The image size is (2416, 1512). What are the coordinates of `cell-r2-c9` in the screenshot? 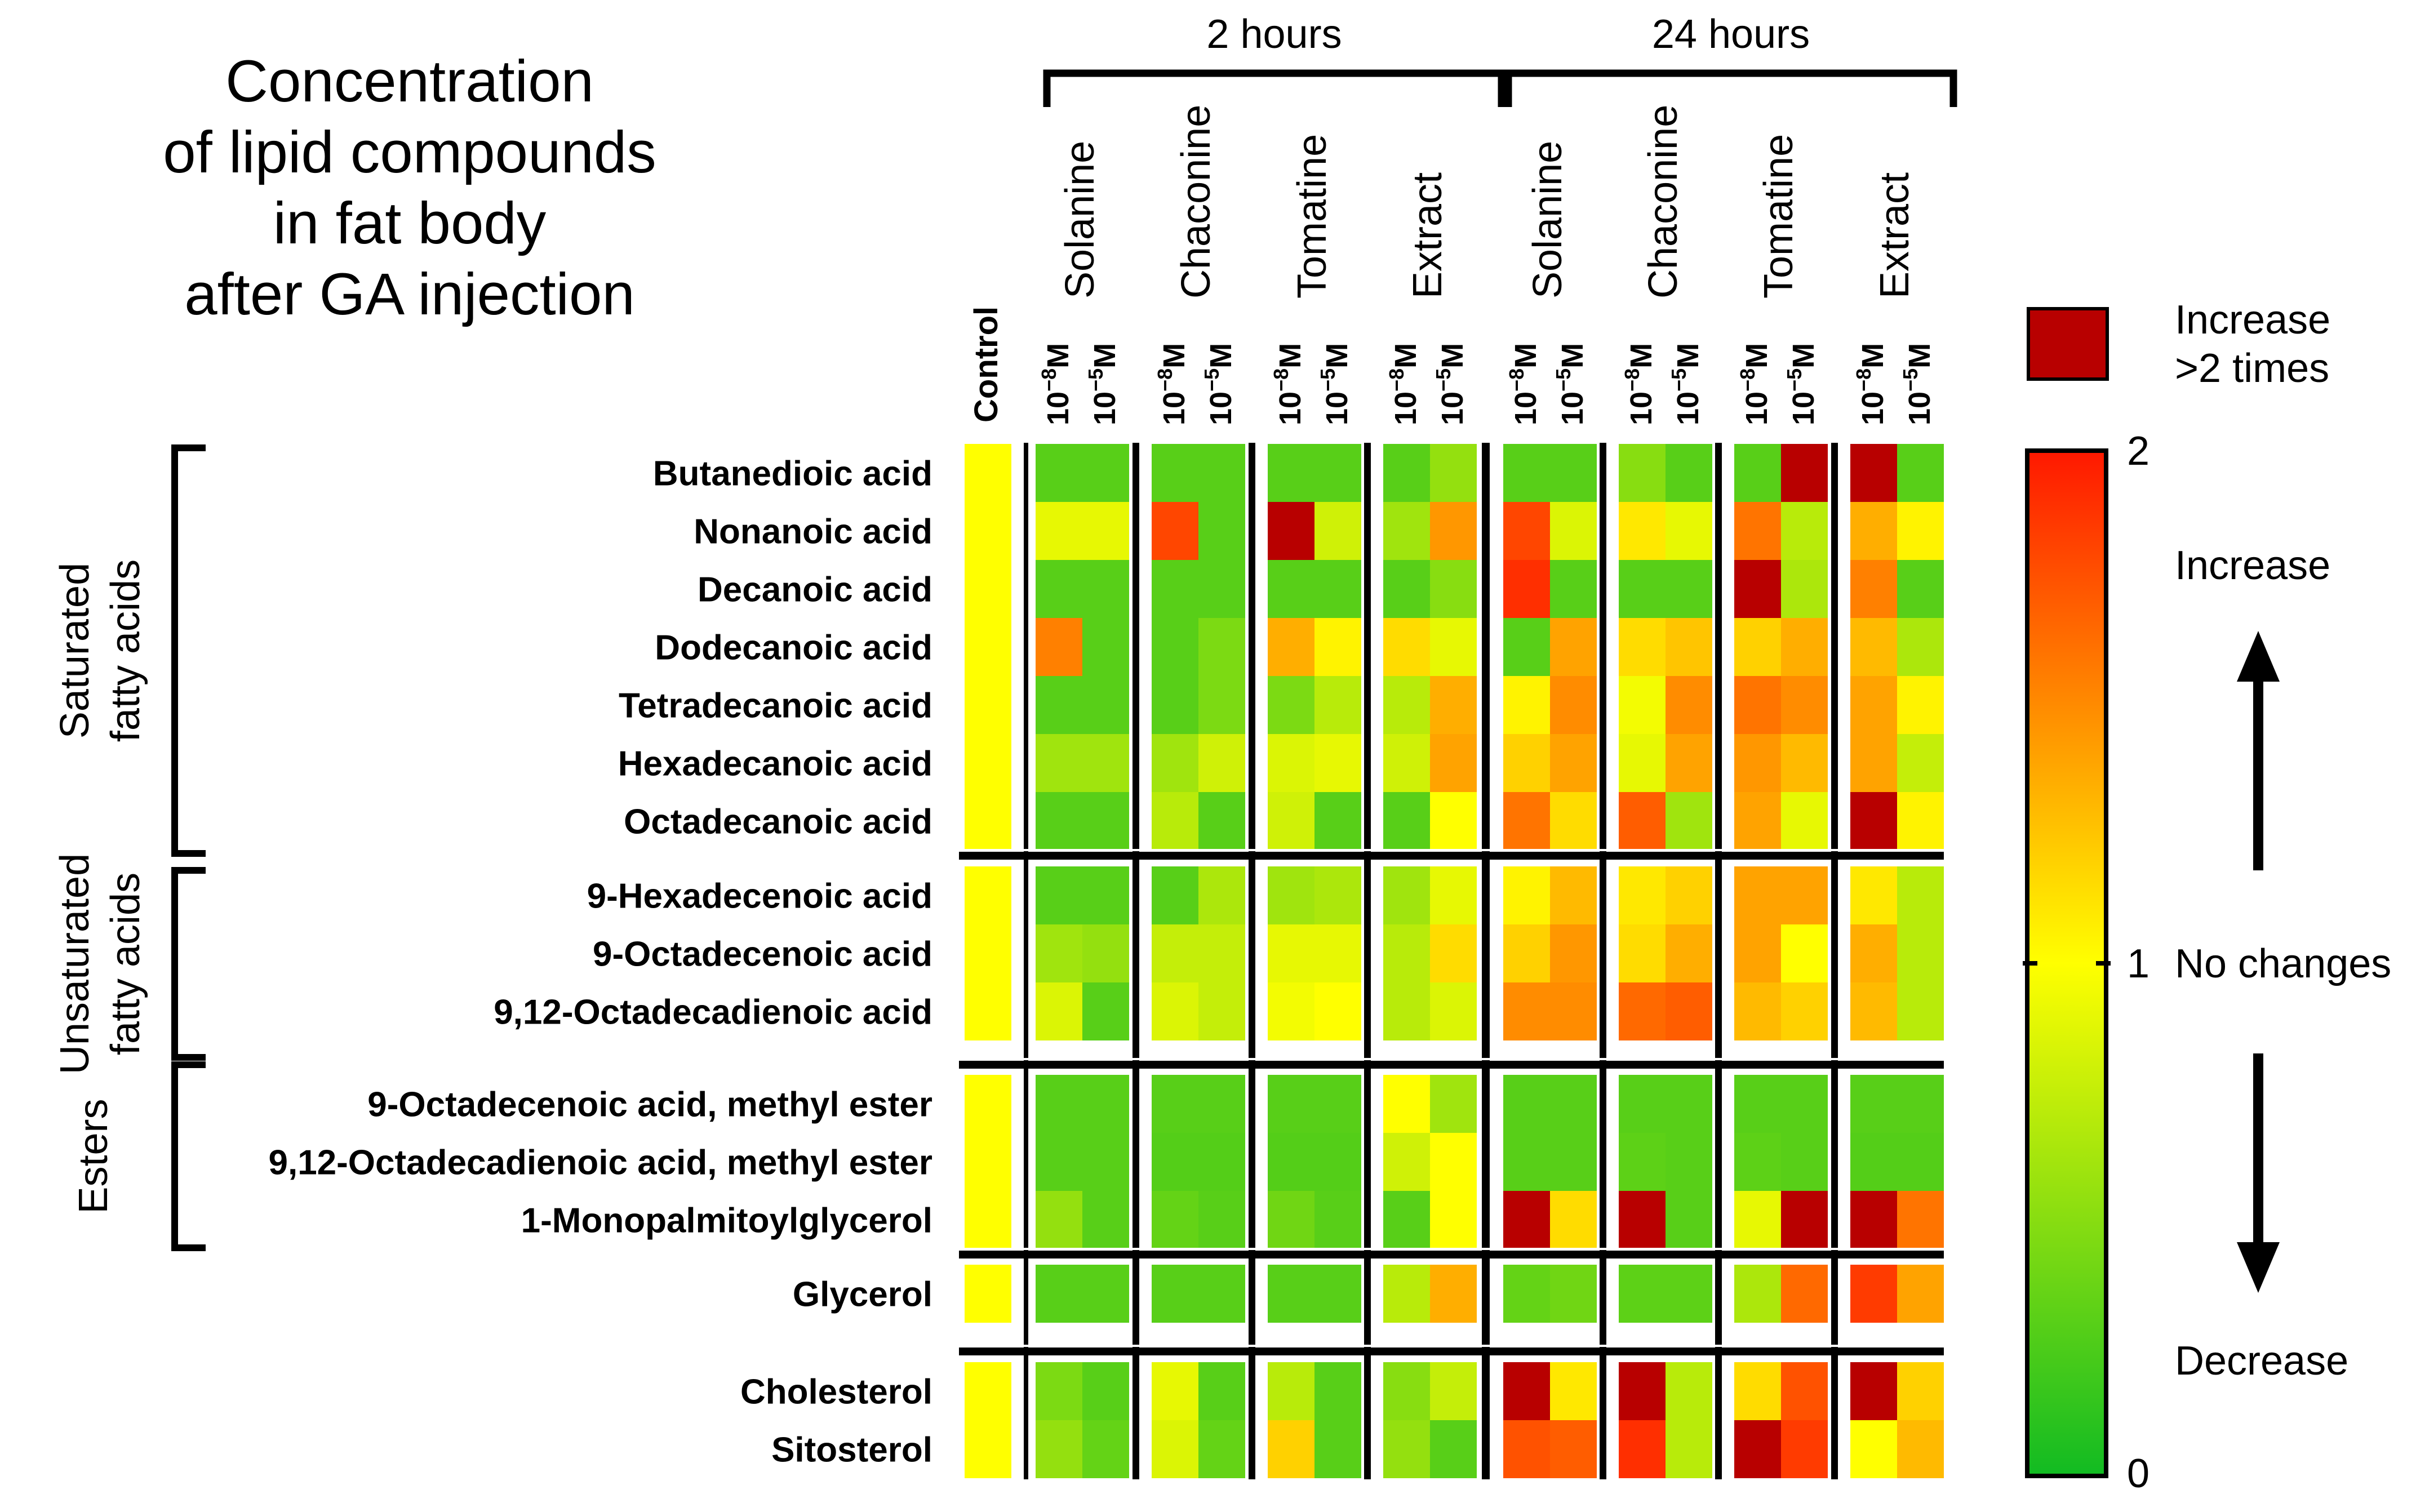 It's located at (1574, 589).